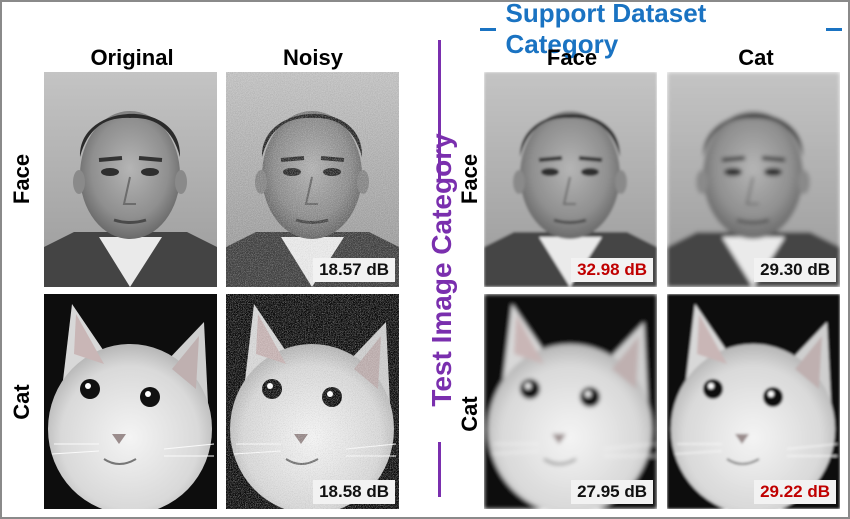 The width and height of the screenshot is (850, 519). Describe the element at coordinates (606, 29) in the screenshot. I see `support-dataset-label: Support Dataset Category` at that location.